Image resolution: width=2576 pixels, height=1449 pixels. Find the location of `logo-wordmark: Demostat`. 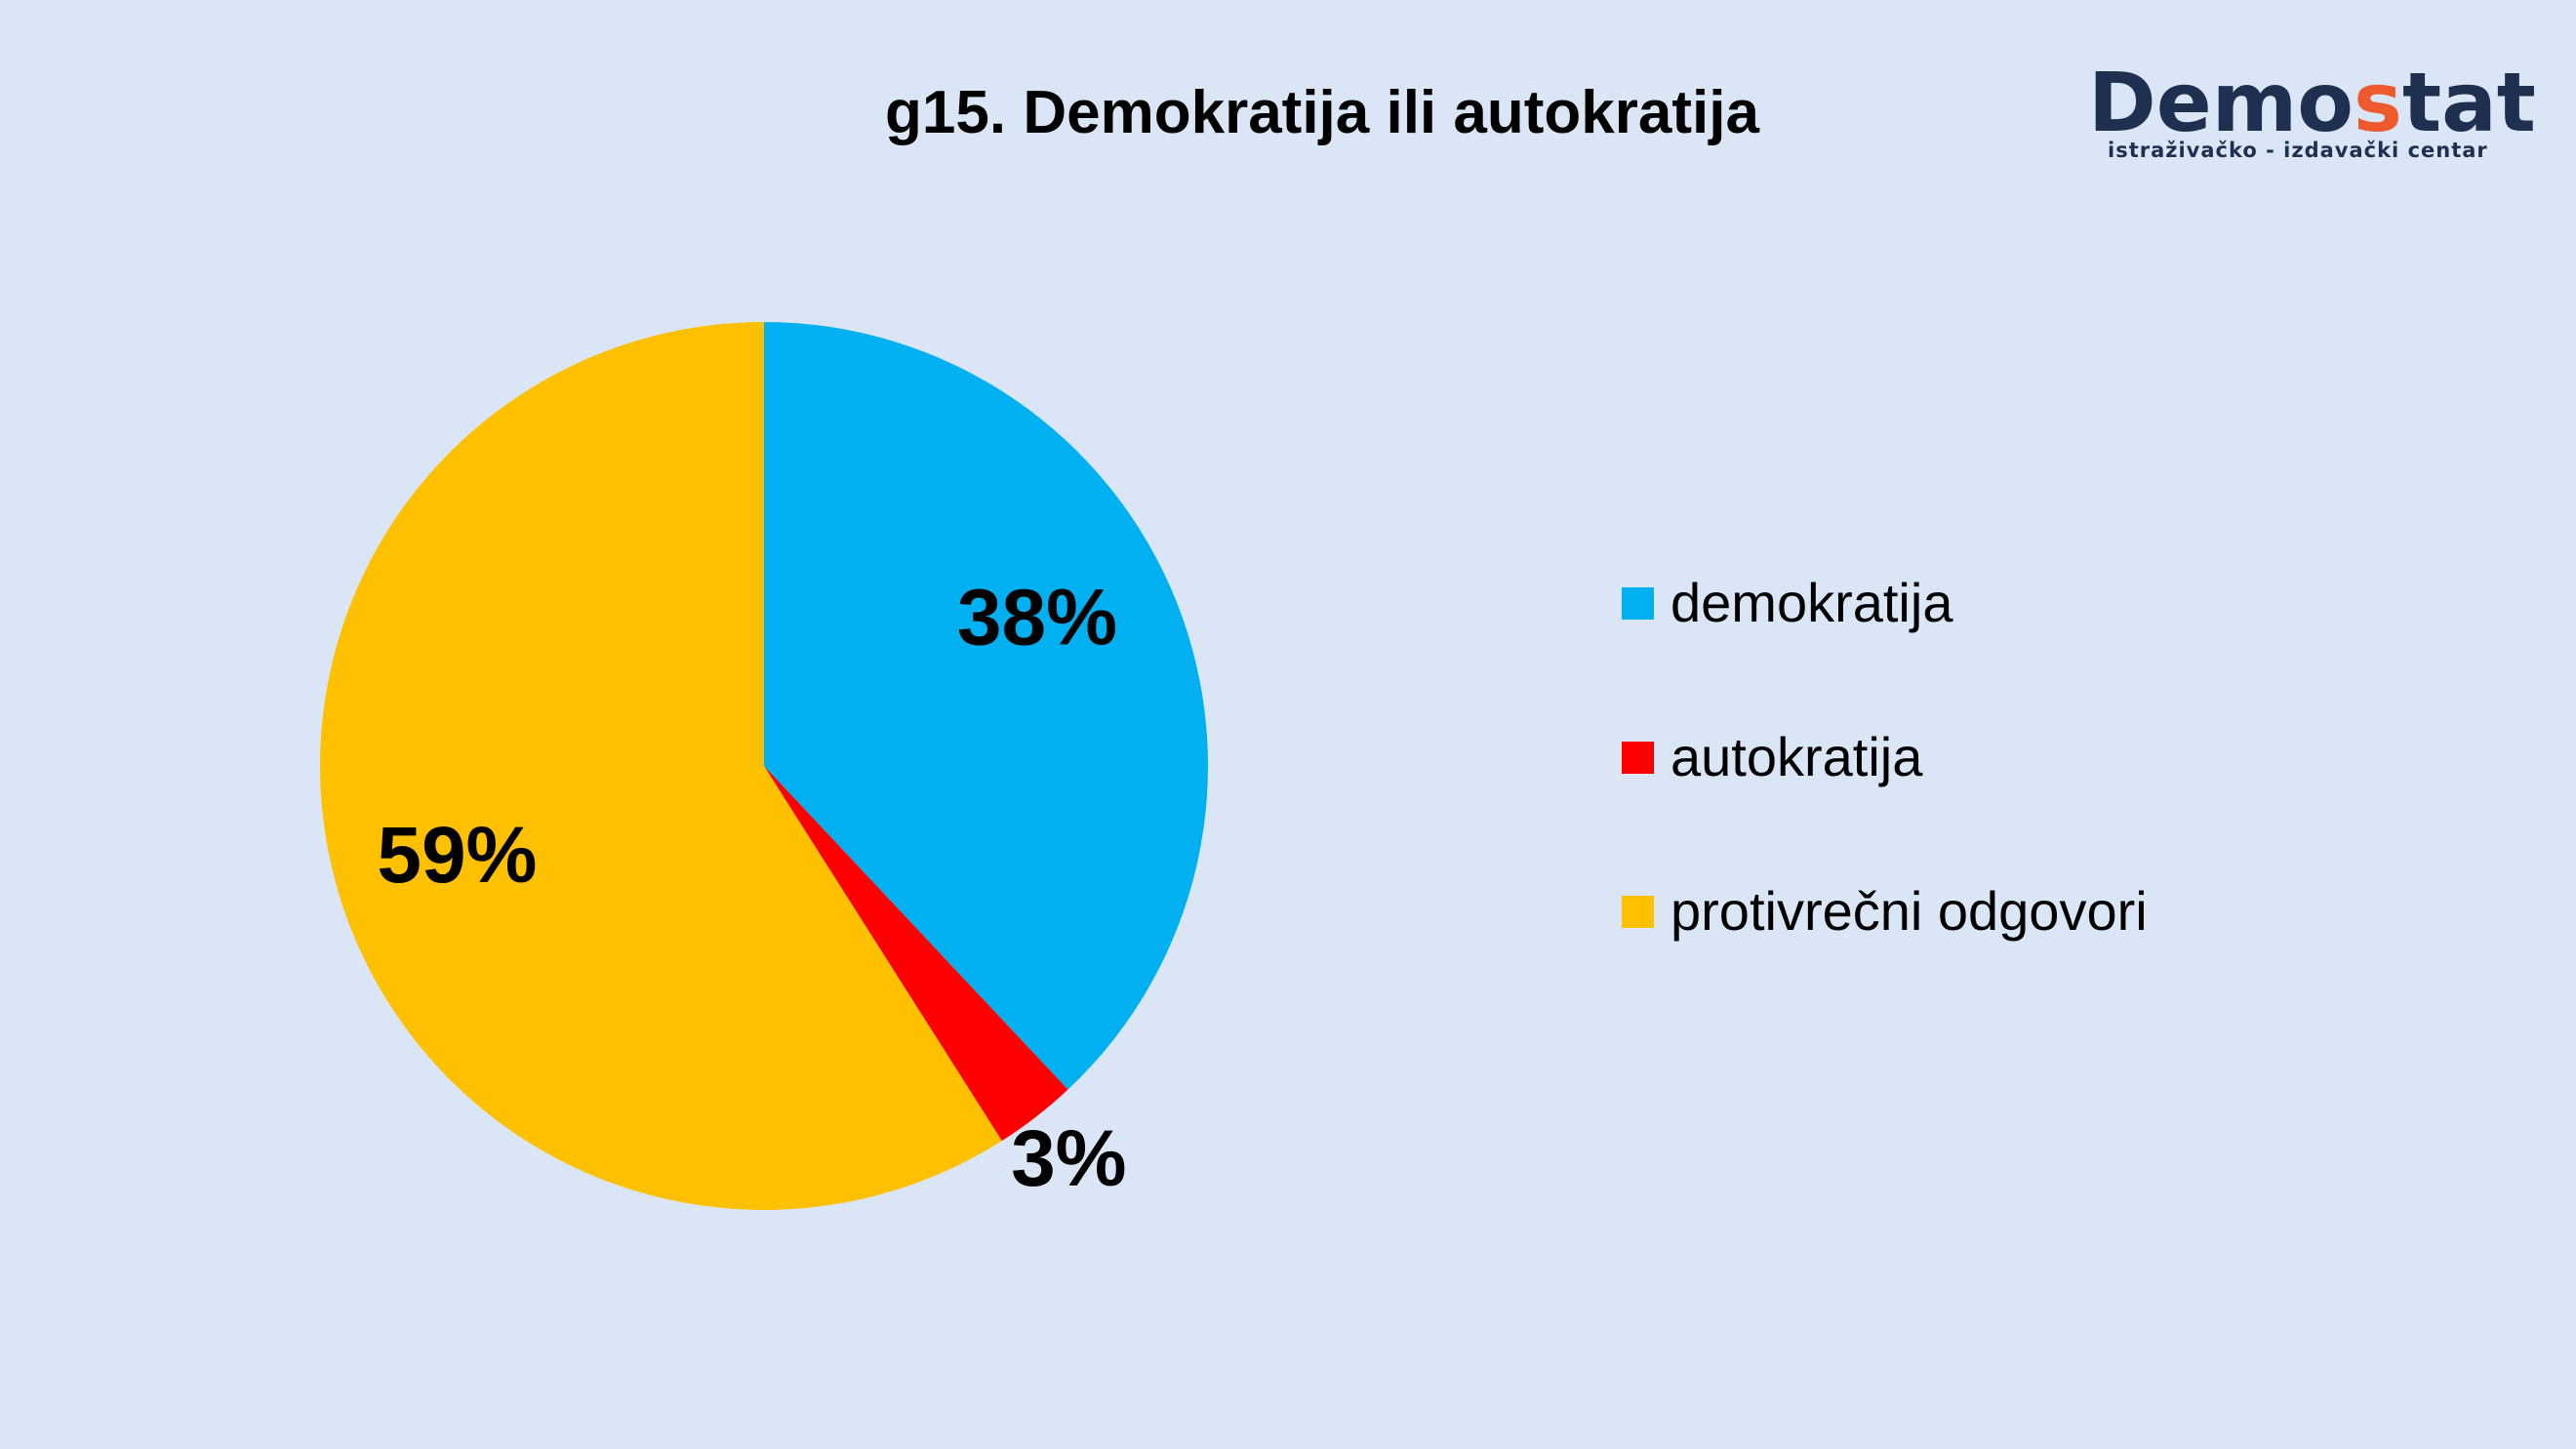

logo-wordmark: Demostat is located at coordinates (2312, 102).